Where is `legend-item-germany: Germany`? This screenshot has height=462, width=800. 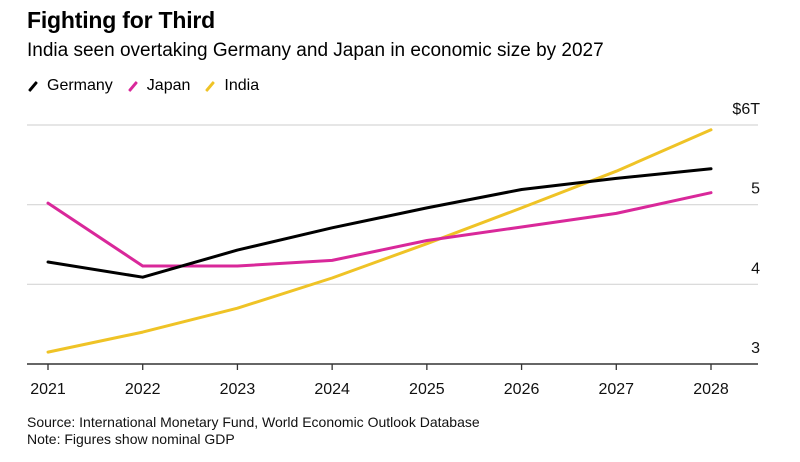
legend-item-germany: Germany is located at coordinates (70, 86).